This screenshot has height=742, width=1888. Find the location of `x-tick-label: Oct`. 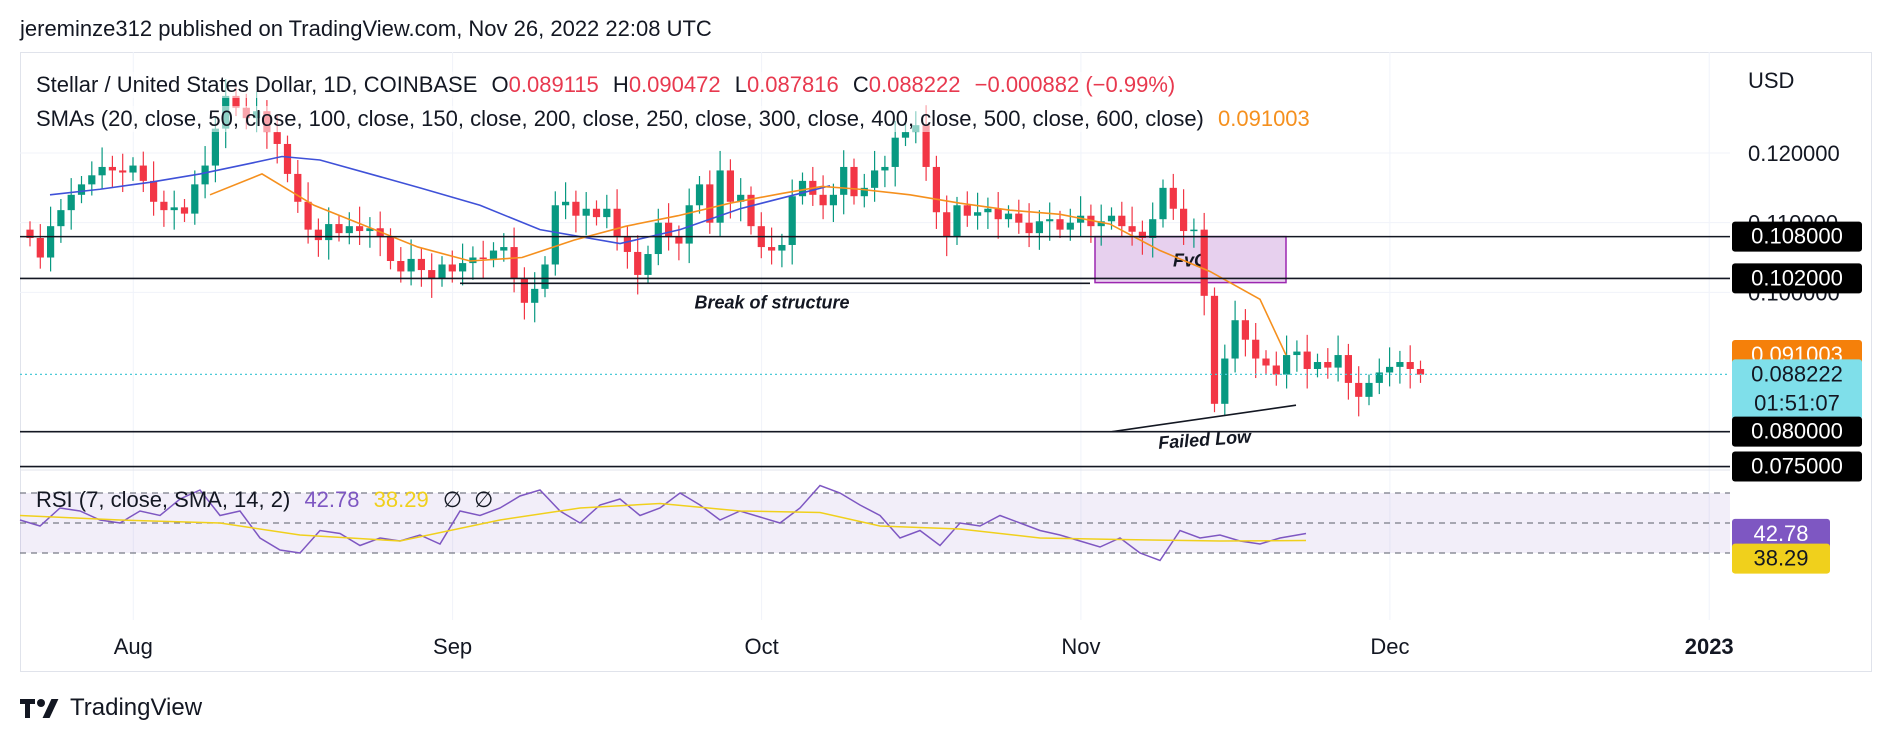

x-tick-label: Oct is located at coordinates (761, 646).